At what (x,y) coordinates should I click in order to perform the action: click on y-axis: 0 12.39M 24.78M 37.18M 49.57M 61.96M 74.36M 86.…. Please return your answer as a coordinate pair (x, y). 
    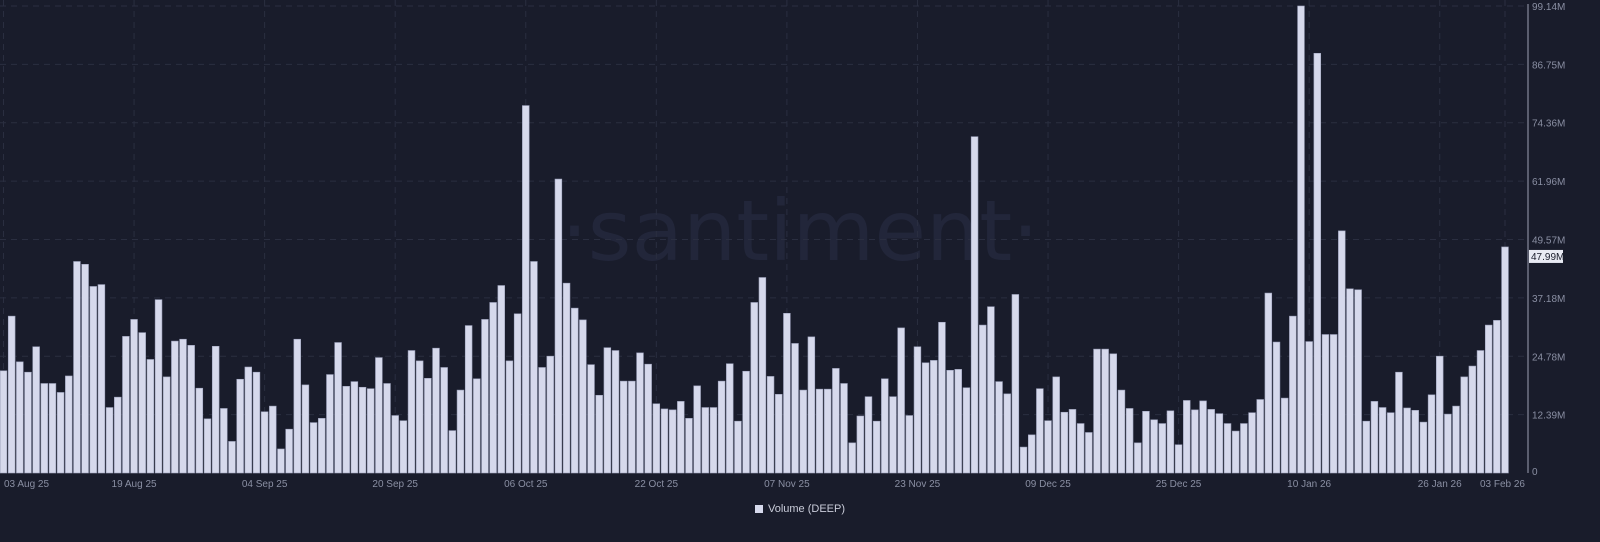
    Looking at the image, I should click on (1548, 240).